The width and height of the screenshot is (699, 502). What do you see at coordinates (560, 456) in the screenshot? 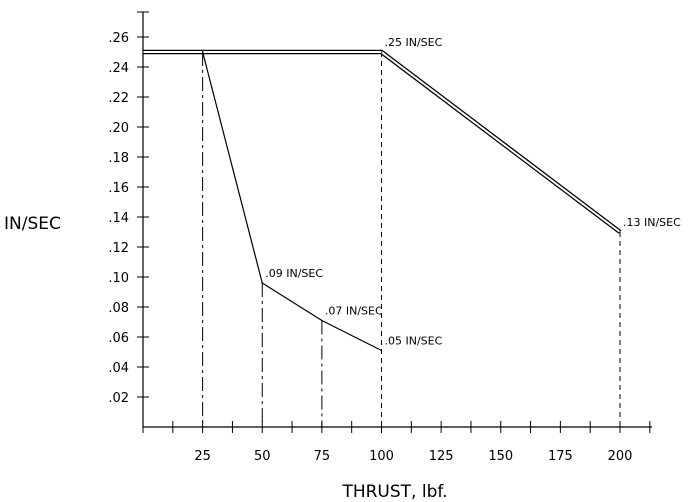
I see `x-tick-label: 175` at bounding box center [560, 456].